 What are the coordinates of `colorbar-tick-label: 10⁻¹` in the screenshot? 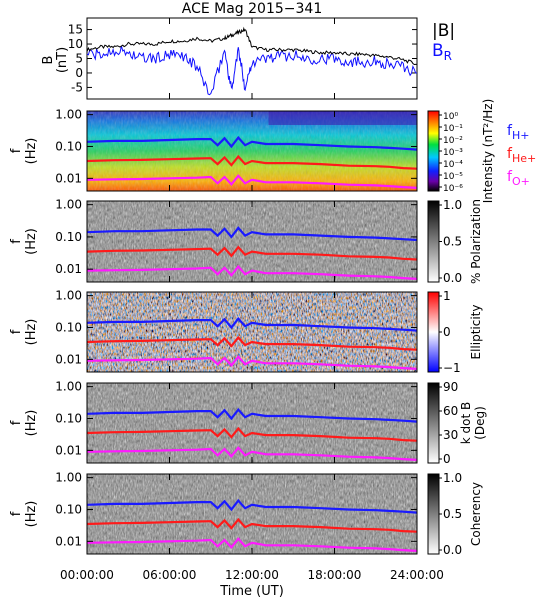 It's located at (453, 129).